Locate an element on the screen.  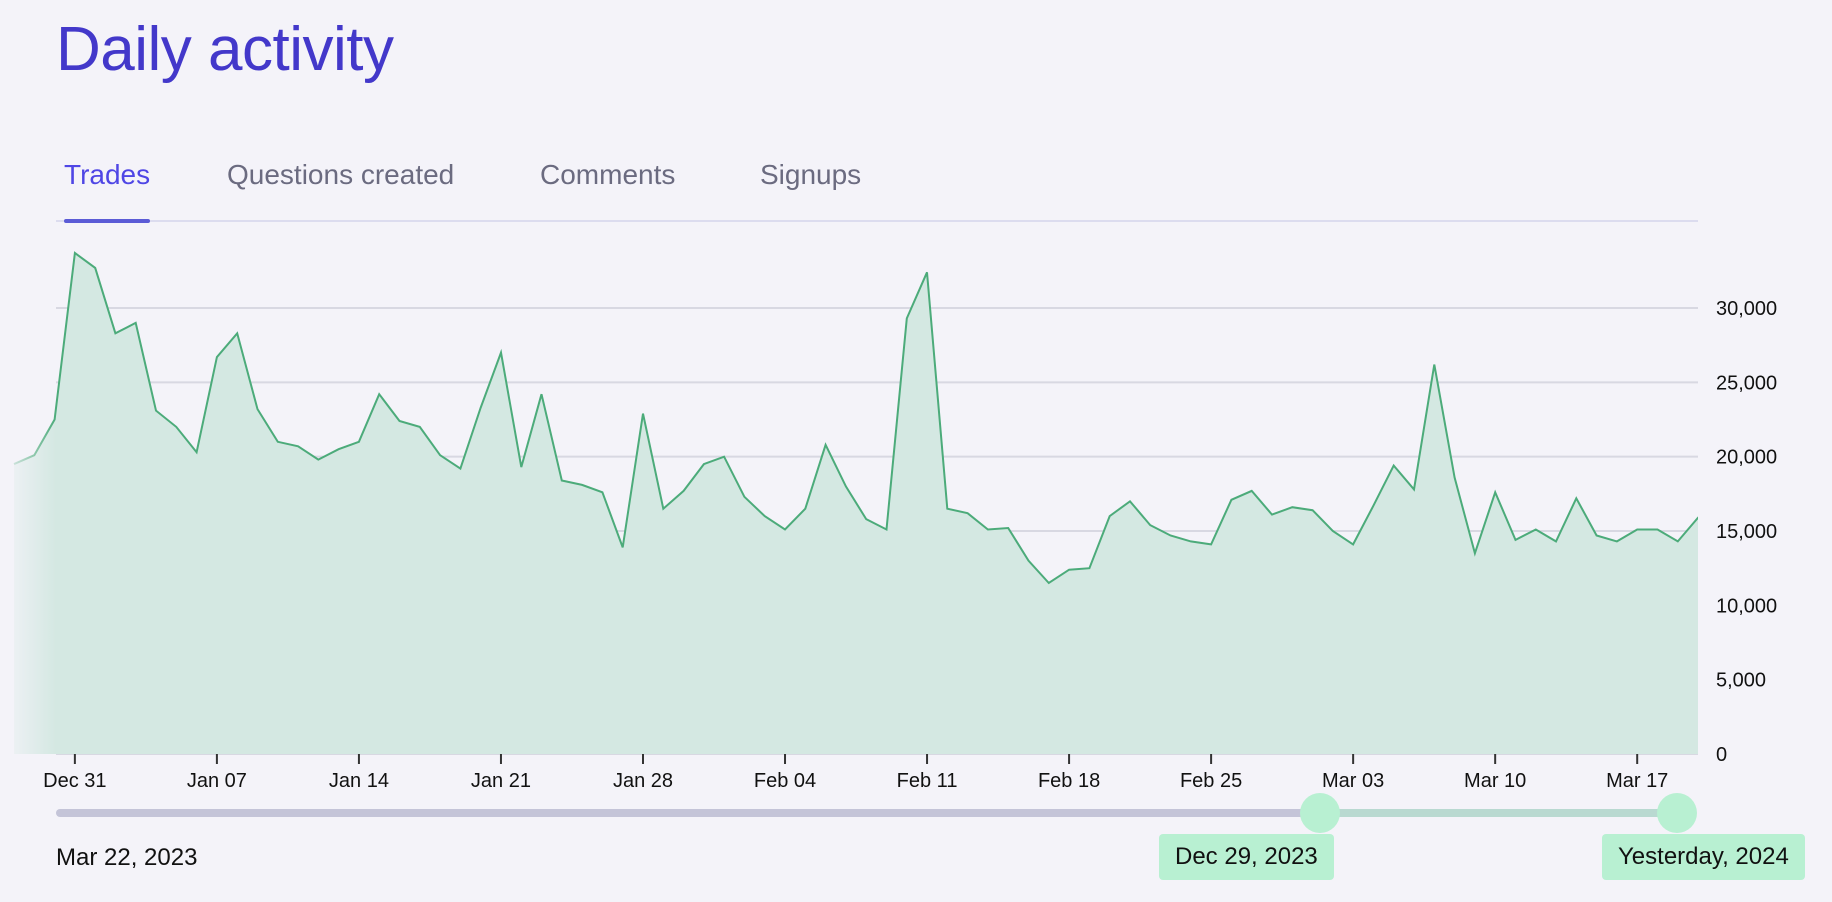
tab-trades: Trades is located at coordinates (107, 186).